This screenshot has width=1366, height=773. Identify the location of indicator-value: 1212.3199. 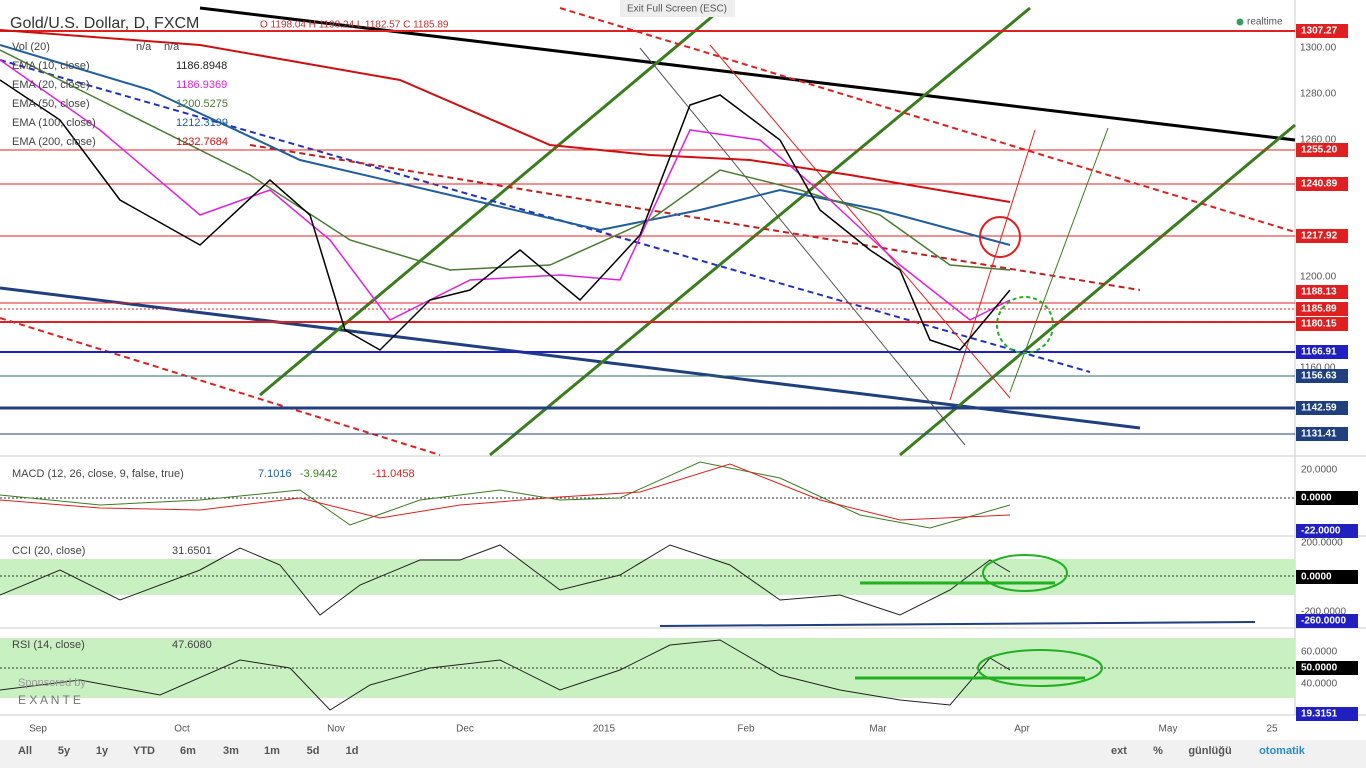
(202, 123).